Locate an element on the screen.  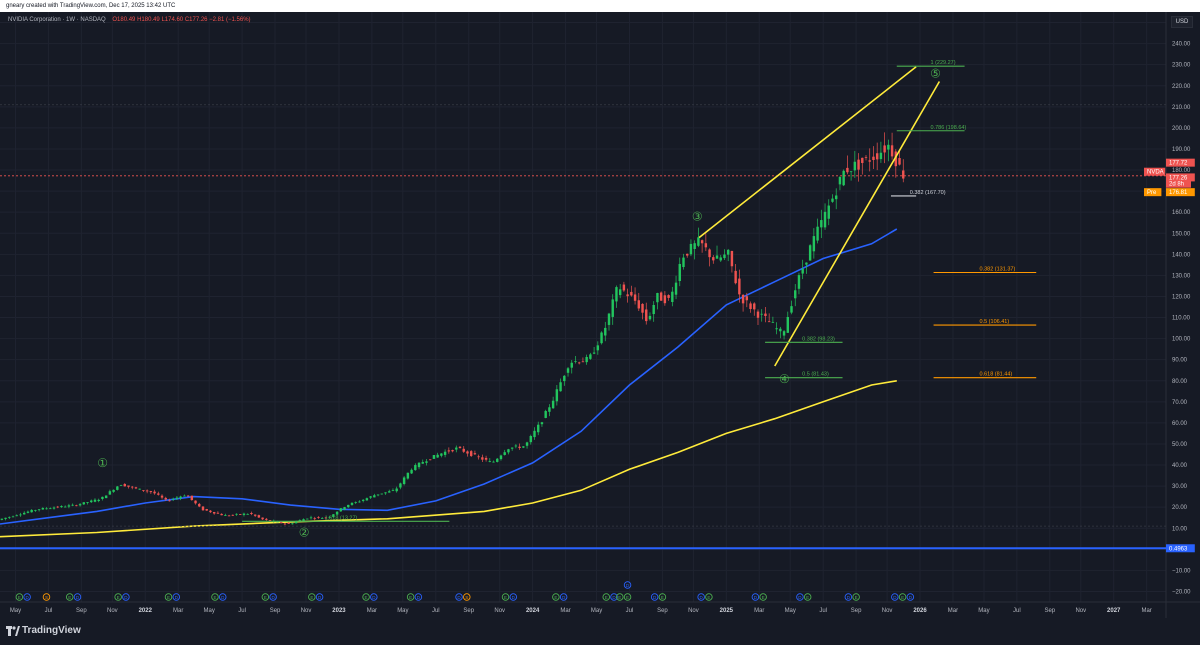
wave-label: ④ is located at coordinates (784, 379).